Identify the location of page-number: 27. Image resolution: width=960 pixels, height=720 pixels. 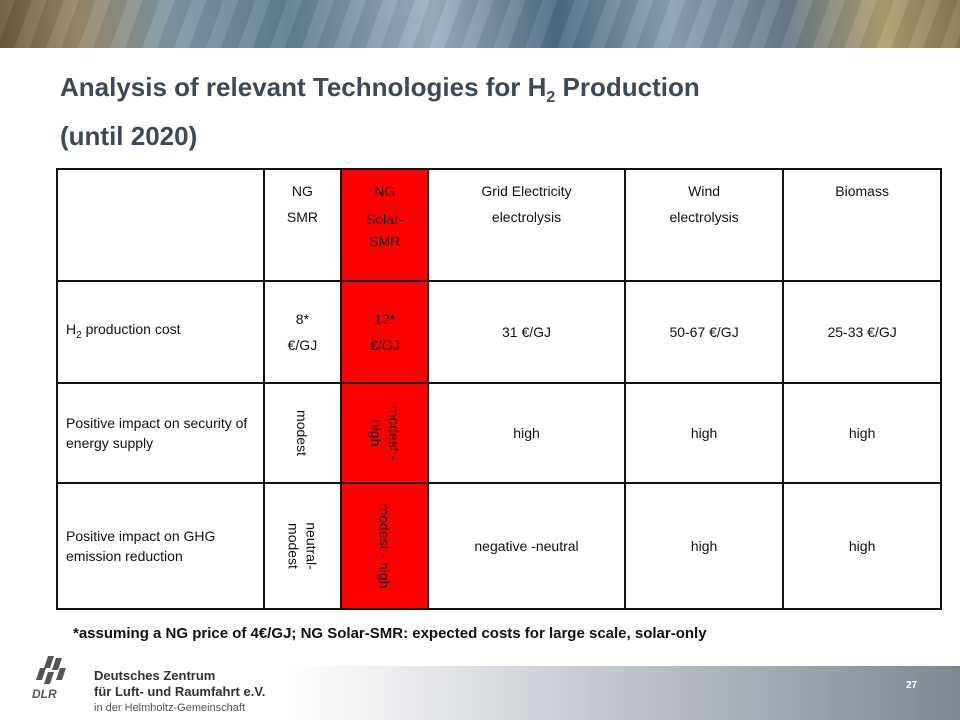
(912, 685).